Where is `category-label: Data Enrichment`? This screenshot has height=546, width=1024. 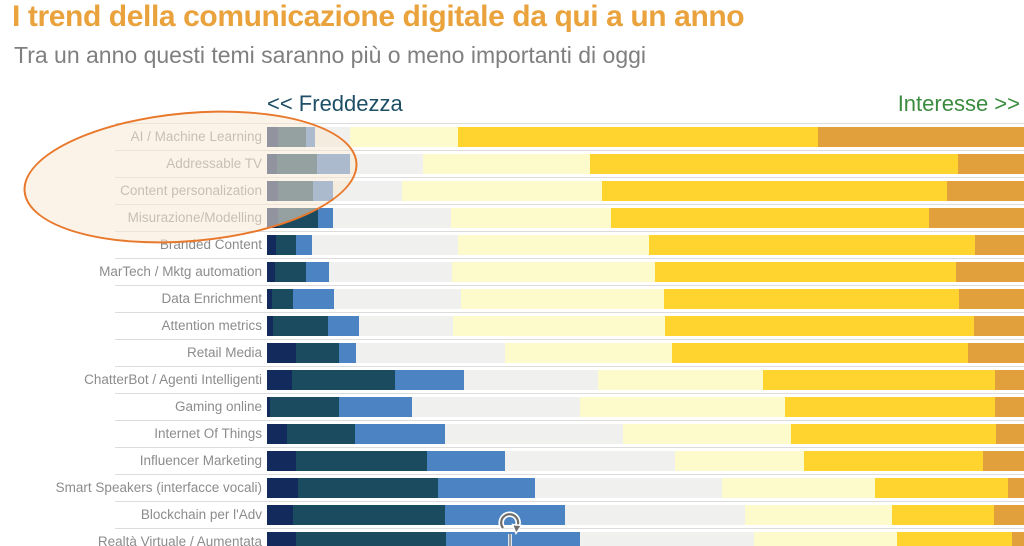 category-label: Data Enrichment is located at coordinates (211, 298).